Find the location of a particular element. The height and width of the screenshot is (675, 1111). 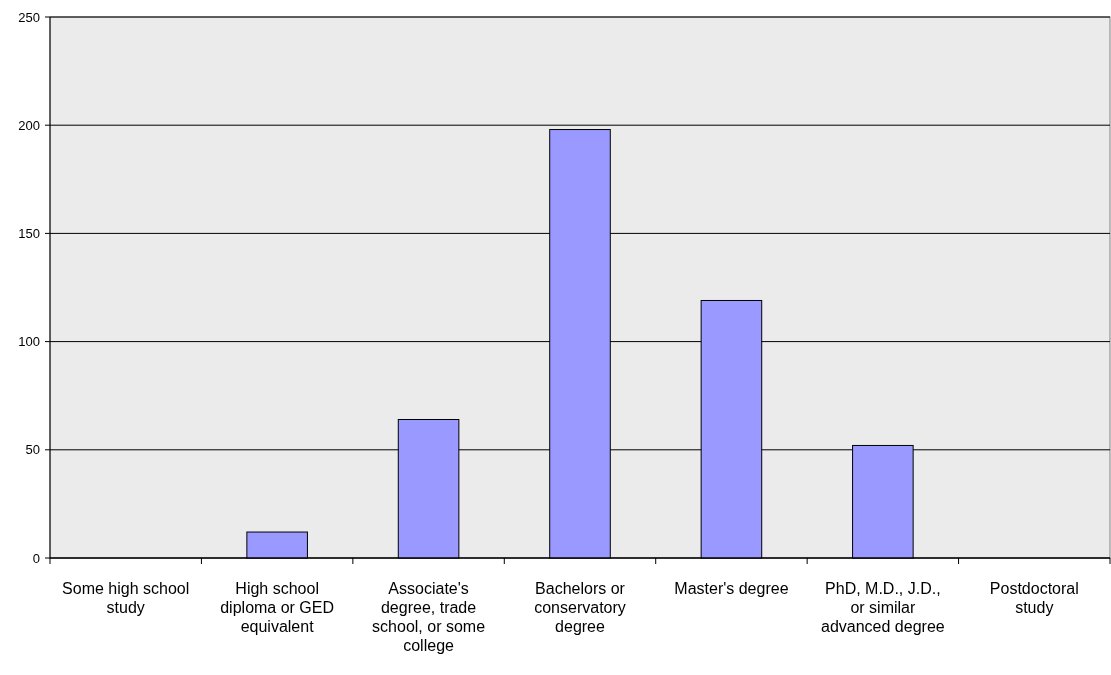

x-tick-label: PhD, M.D., J.D., or similar advanced degree is located at coordinates (883, 607).